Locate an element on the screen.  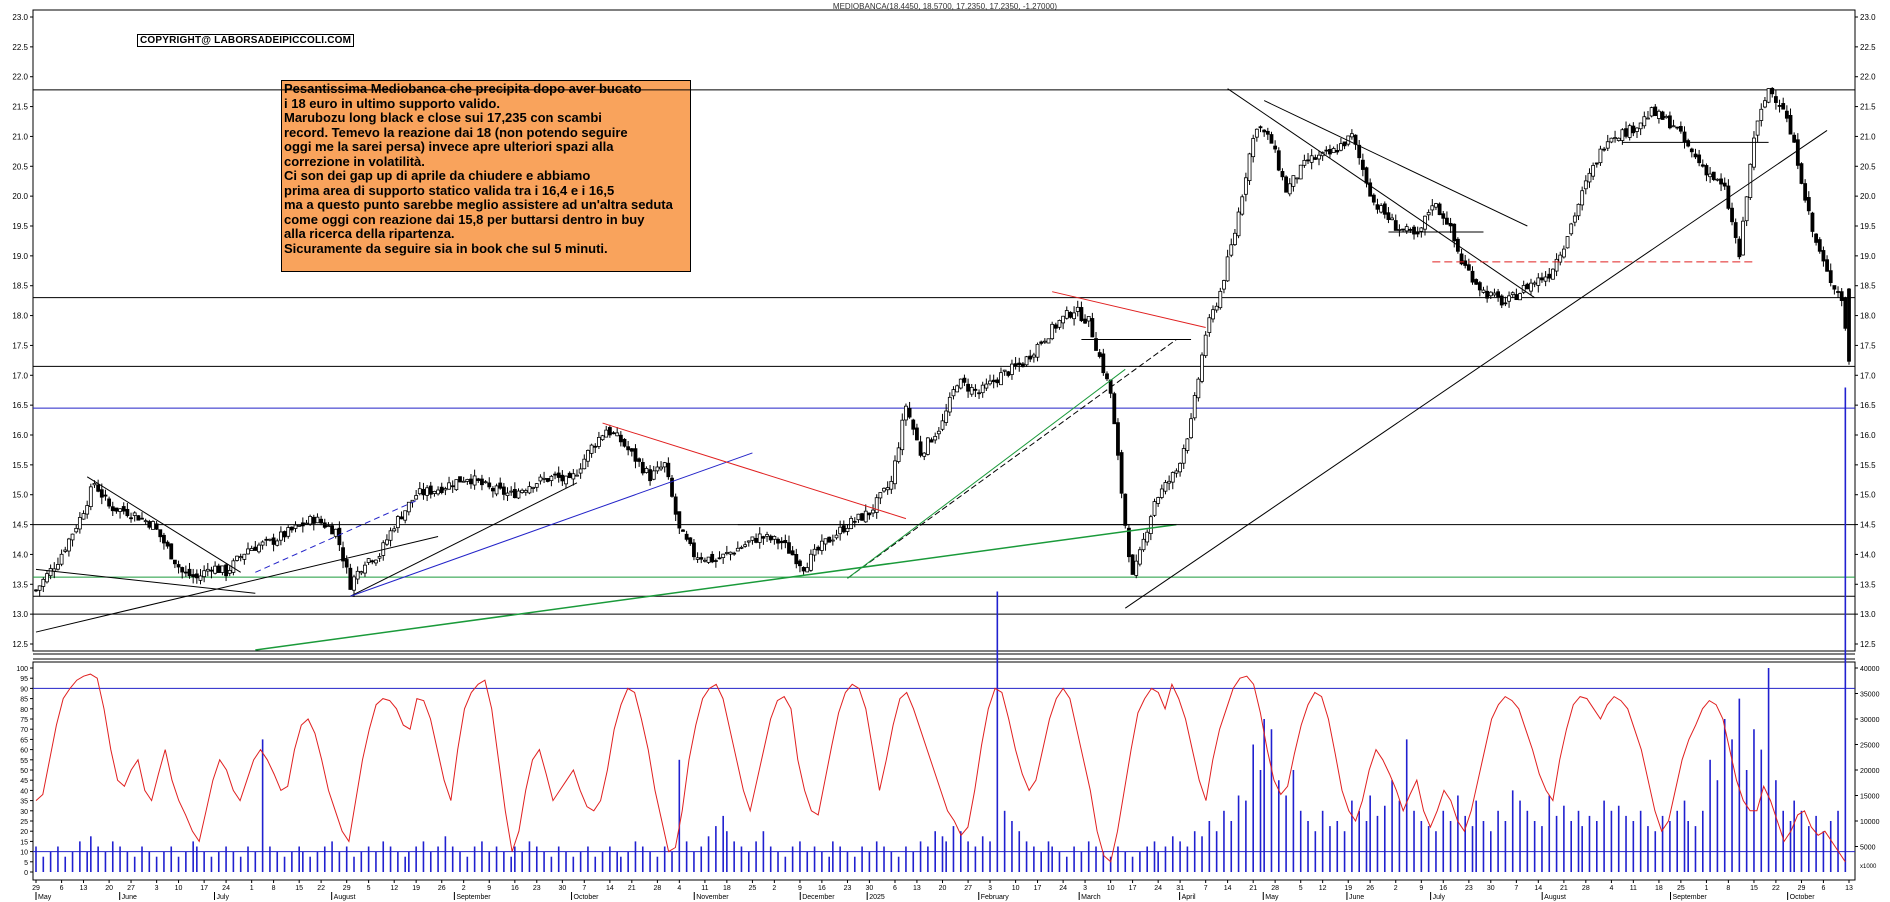
x-day-label: 15 is located at coordinates (299, 888).